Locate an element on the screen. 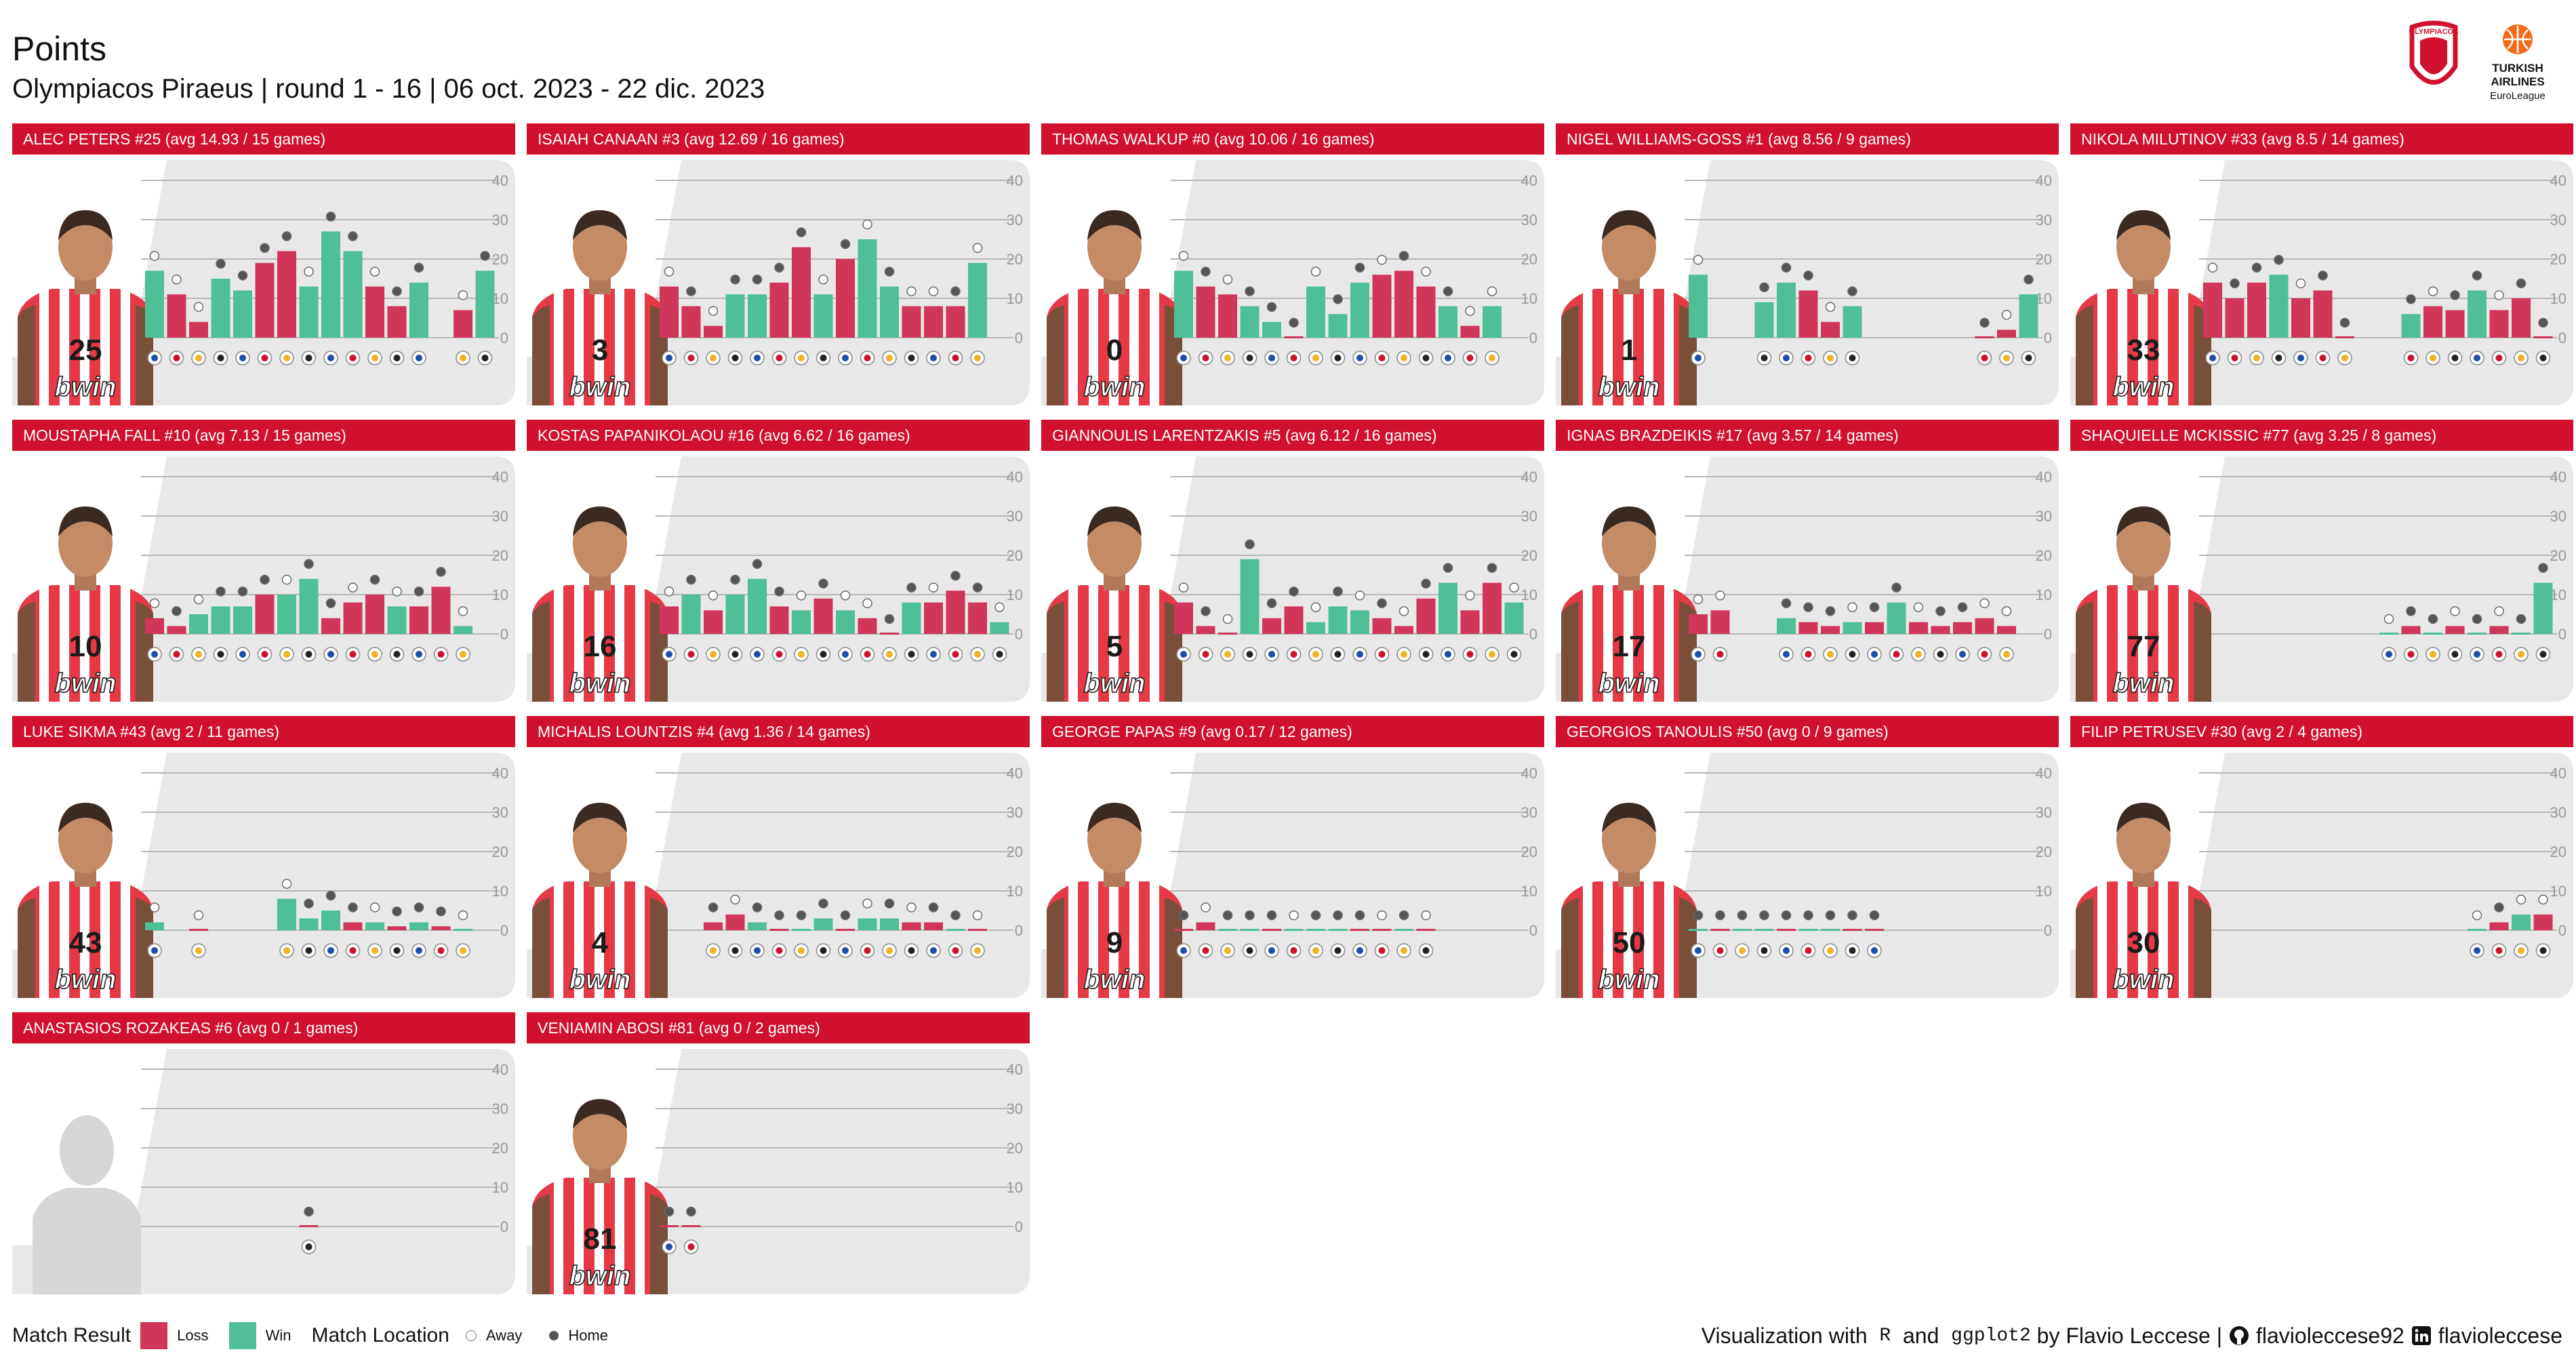 The width and height of the screenshot is (2576, 1356). y-tick-label: 30 is located at coordinates (1529, 516).